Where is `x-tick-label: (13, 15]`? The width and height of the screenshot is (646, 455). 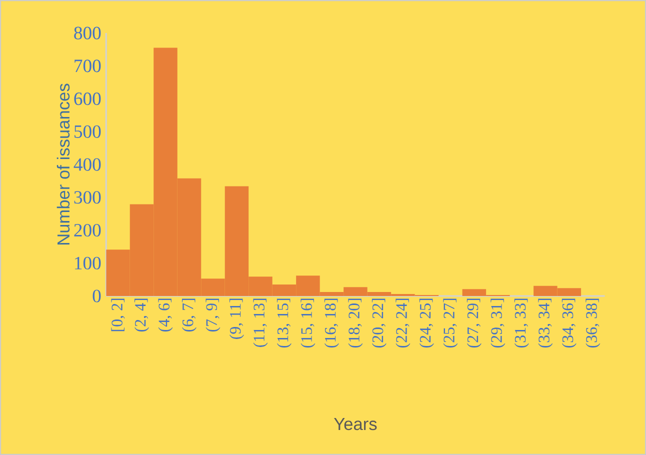 x-tick-label: (13, 15] is located at coordinates (284, 323).